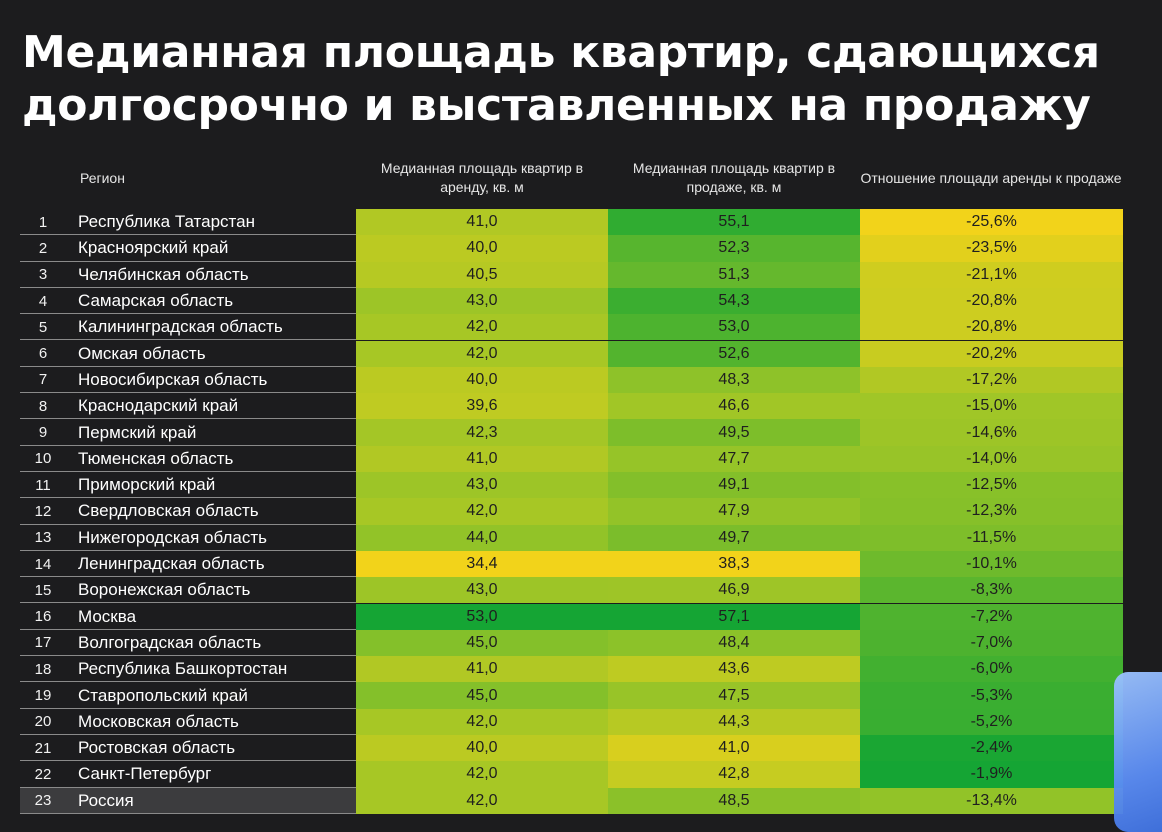  Describe the element at coordinates (482, 564) in the screenshot. I see `rent-value-cell: 34,4` at that location.